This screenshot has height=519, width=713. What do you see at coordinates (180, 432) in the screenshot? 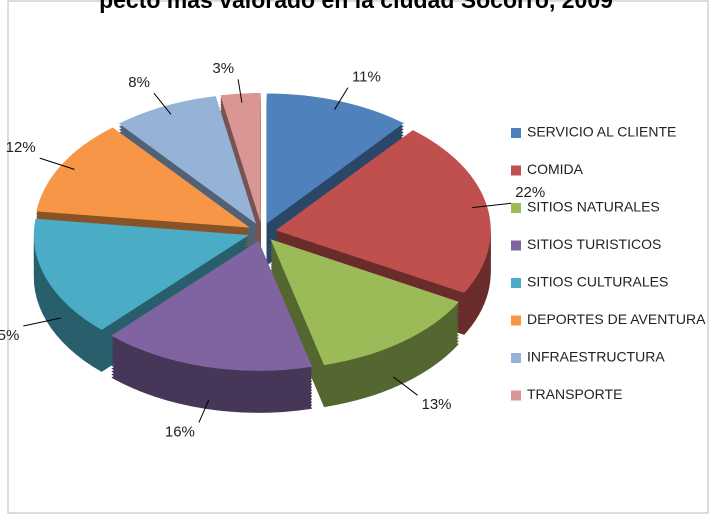
I see `data-label: 16%` at bounding box center [180, 432].